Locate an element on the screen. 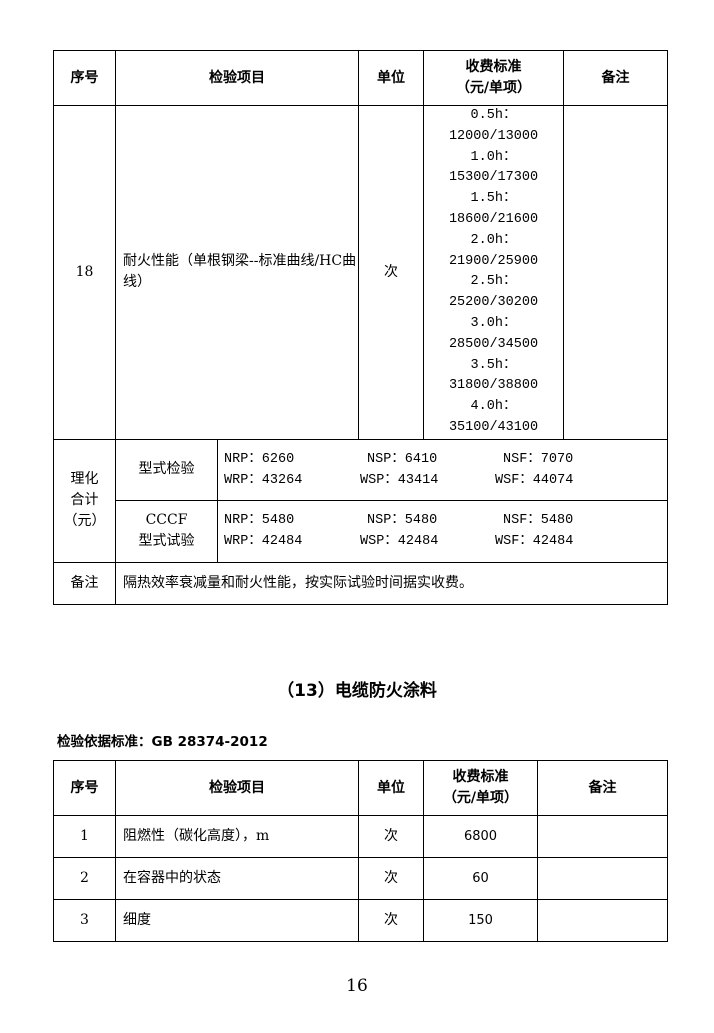 The image size is (714, 1033). total-wsp: WSP：43414 is located at coordinates (399, 480).